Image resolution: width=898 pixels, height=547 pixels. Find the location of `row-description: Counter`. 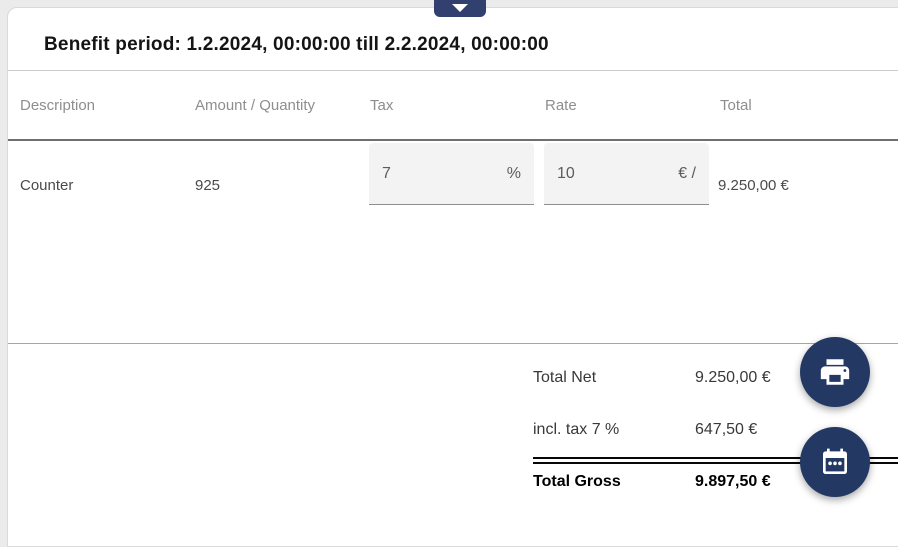

row-description: Counter is located at coordinates (47, 185).